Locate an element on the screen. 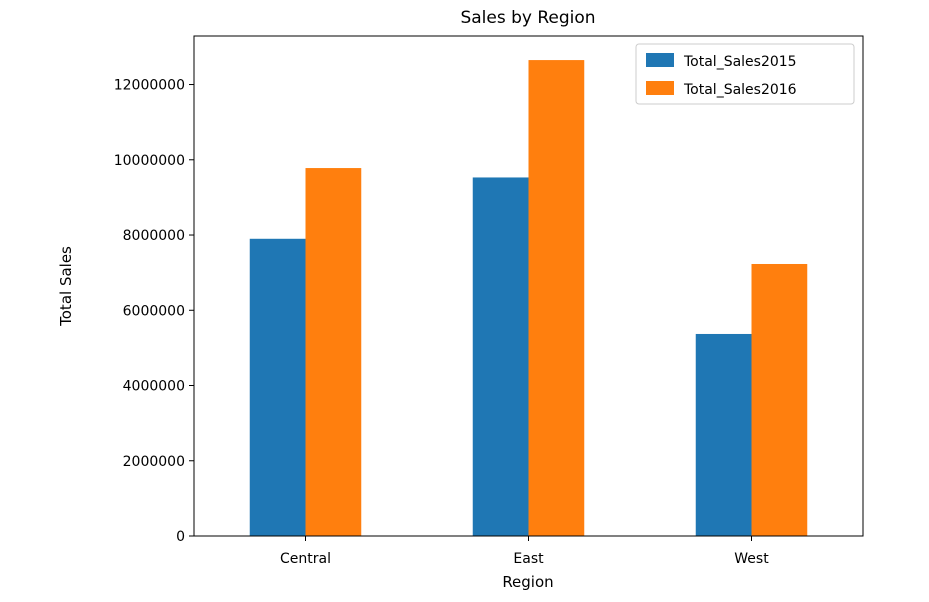 Image resolution: width=929 pixels, height=602 pixels. bar-2-west is located at coordinates (779, 399).